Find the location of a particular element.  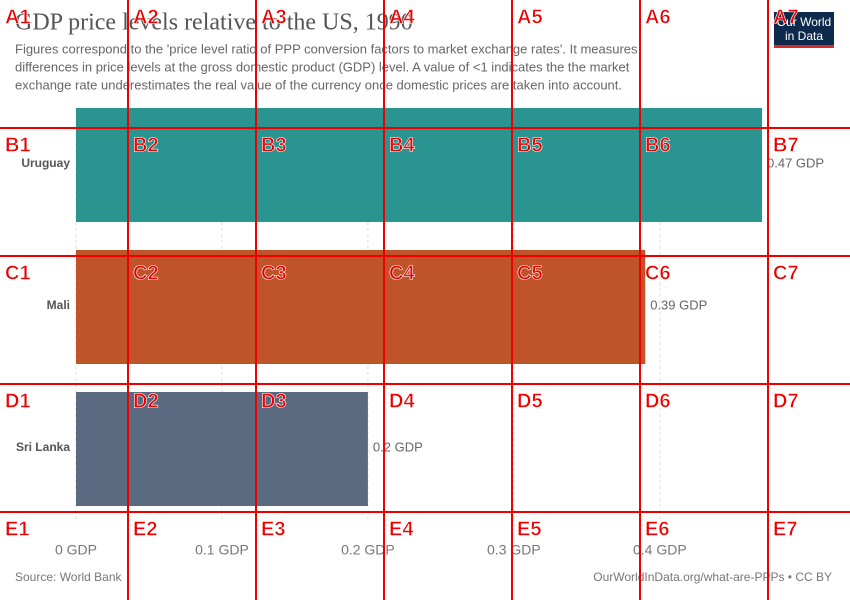

overlay-label: E7 is located at coordinates (785, 529).